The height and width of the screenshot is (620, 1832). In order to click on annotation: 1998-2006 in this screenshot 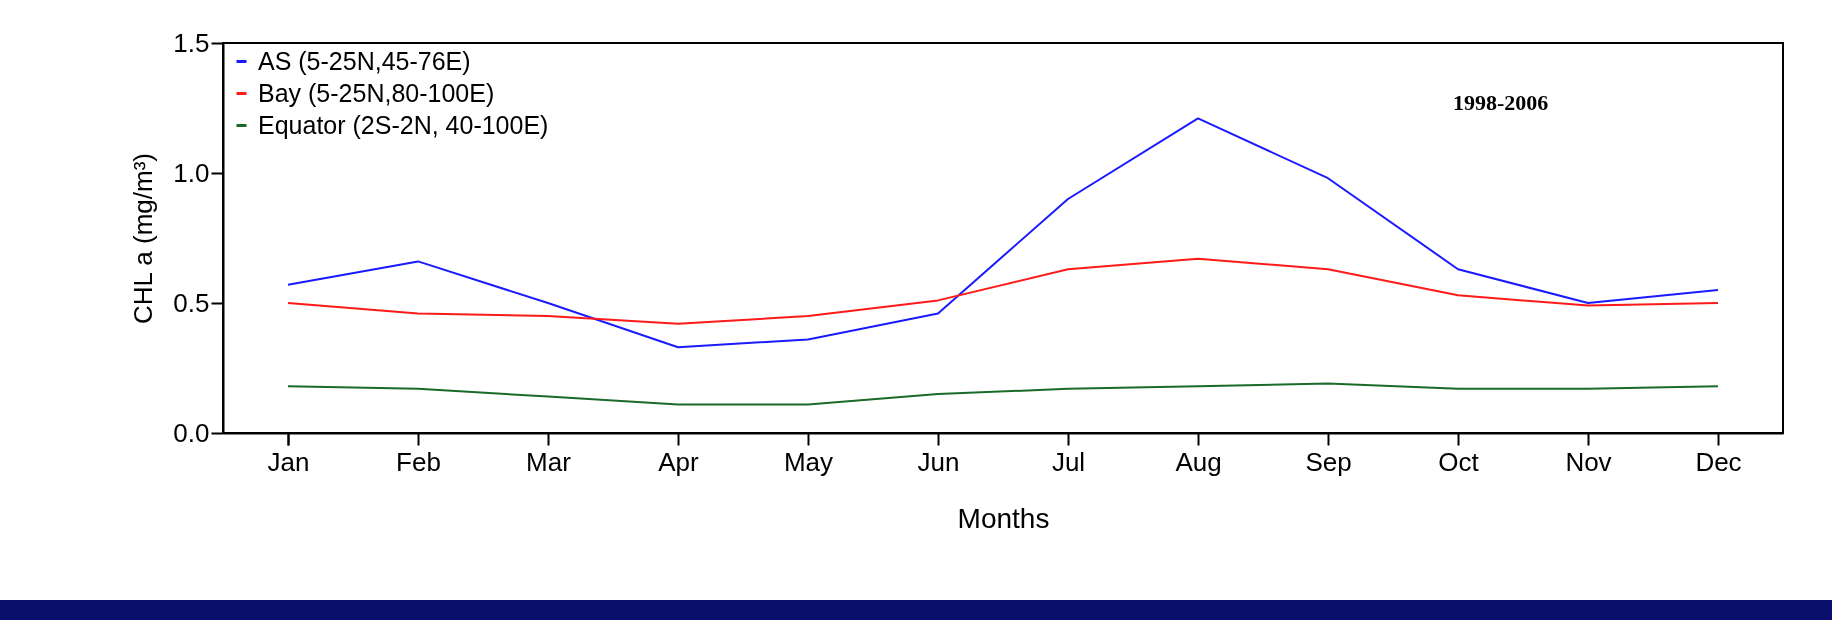, I will do `click(1501, 102)`.